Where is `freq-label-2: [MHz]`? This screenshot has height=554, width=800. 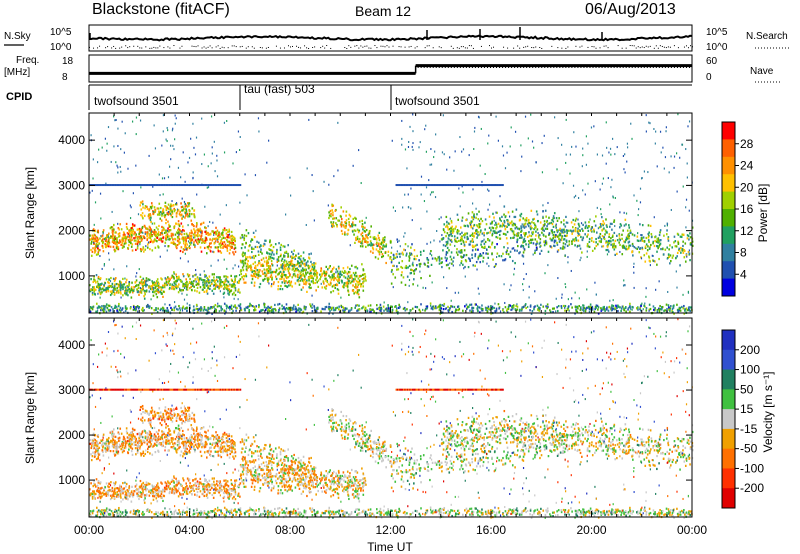 freq-label-2: [MHz] is located at coordinates (17, 72).